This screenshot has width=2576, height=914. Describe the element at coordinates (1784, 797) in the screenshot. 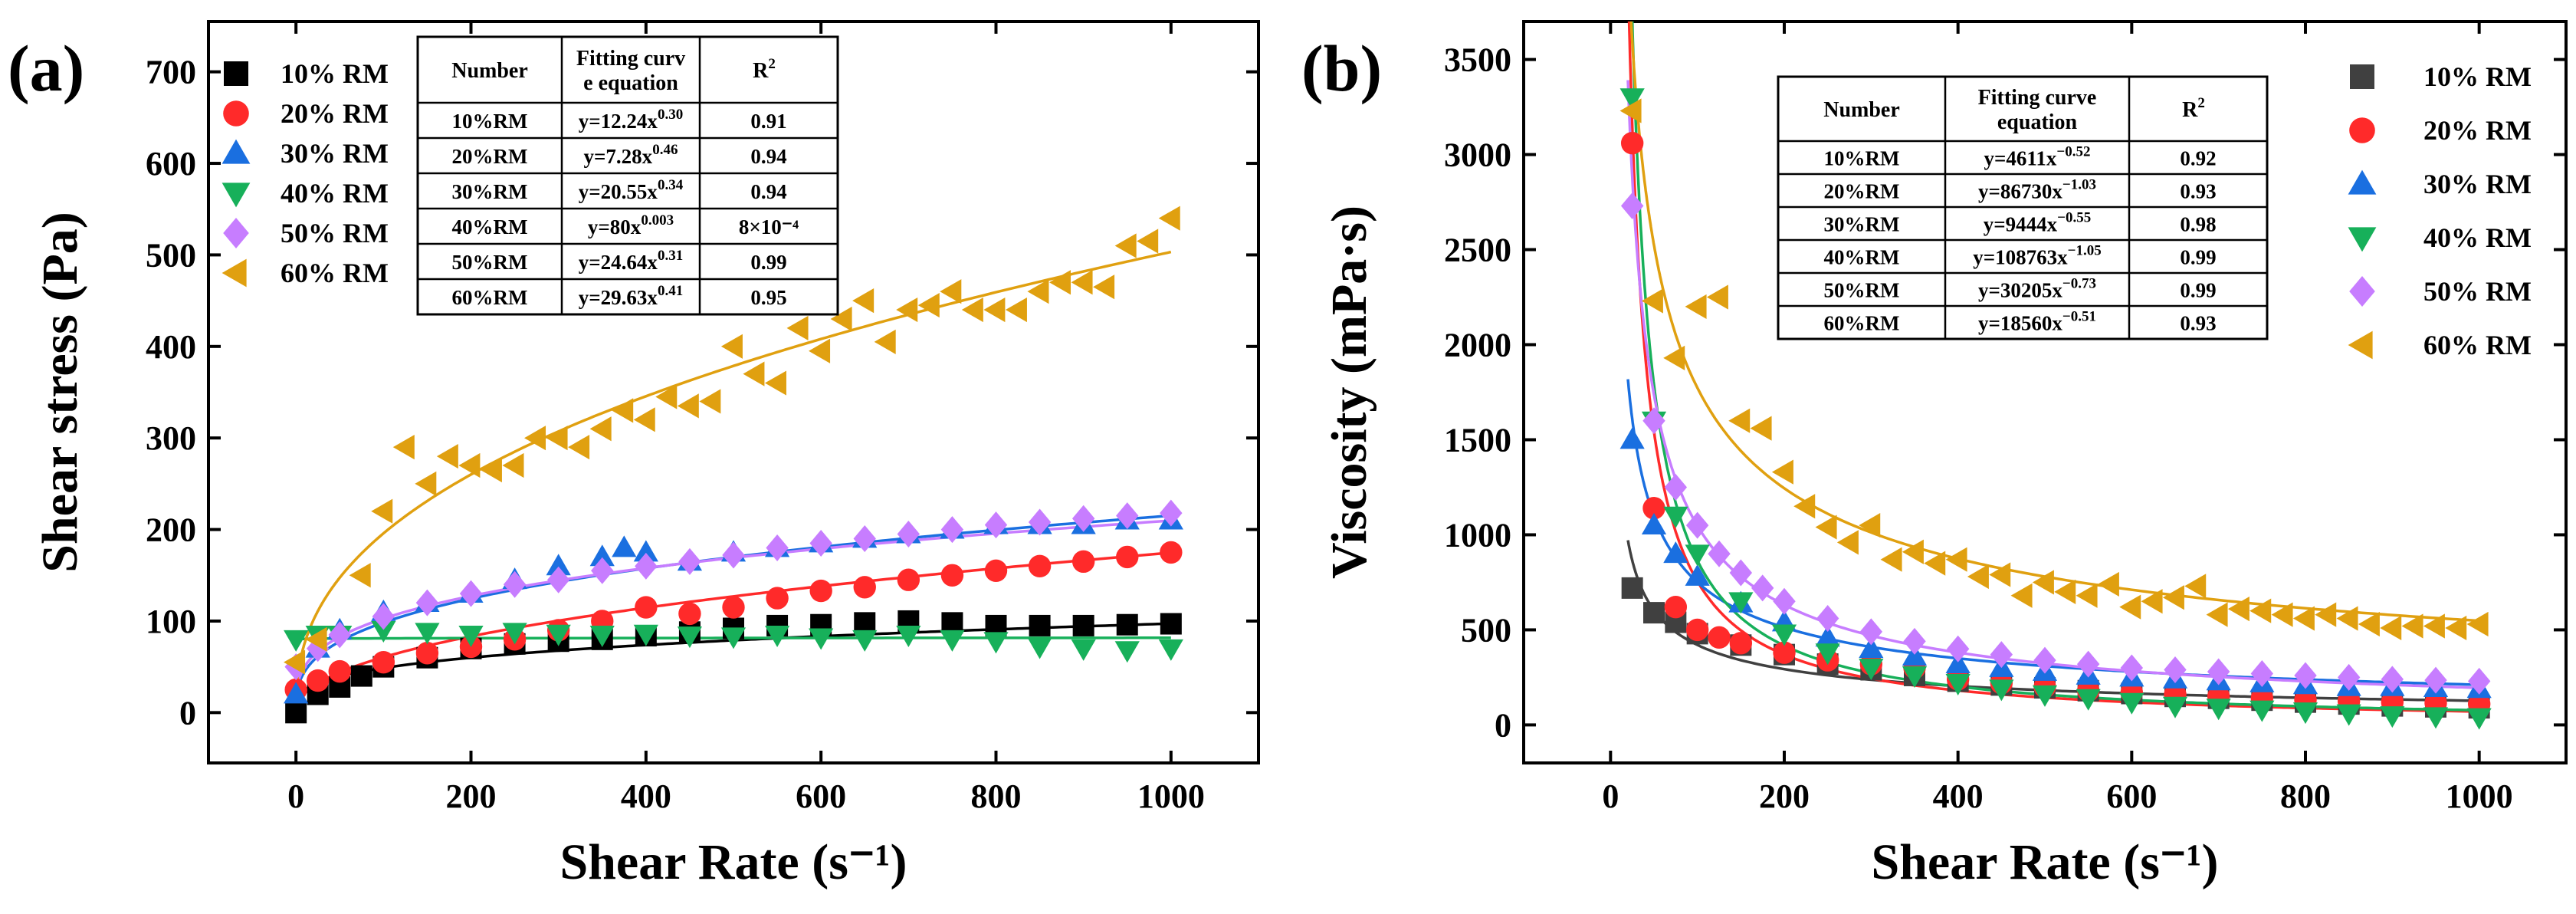

I see `x-tick-label: 200` at that location.